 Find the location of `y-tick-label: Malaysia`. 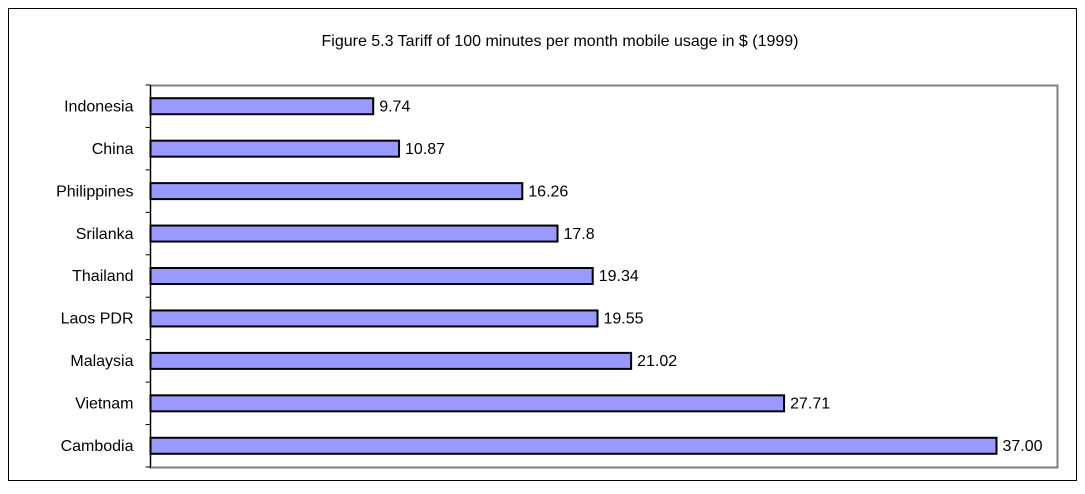

y-tick-label: Malaysia is located at coordinates (101, 361).